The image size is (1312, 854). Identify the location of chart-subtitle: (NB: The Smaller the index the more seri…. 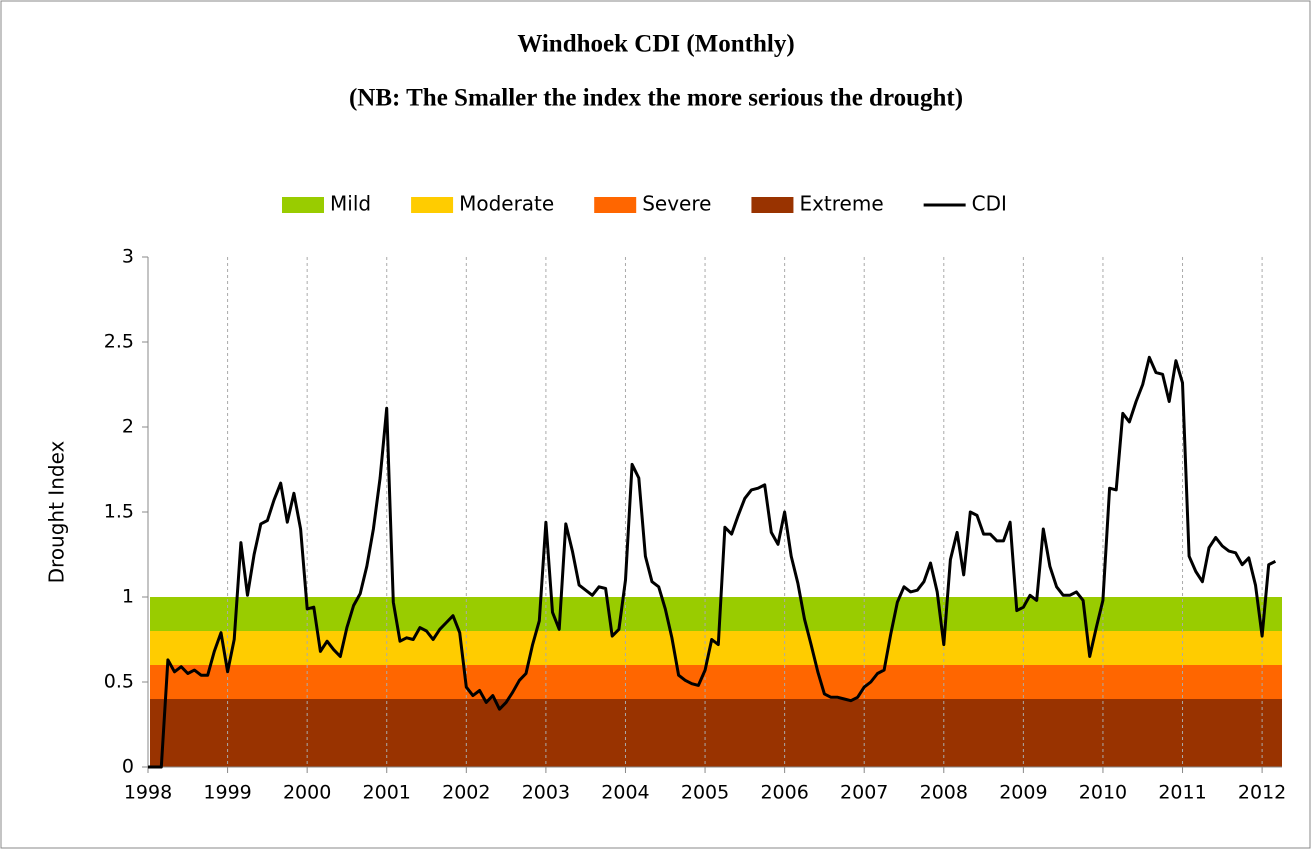
(656, 98).